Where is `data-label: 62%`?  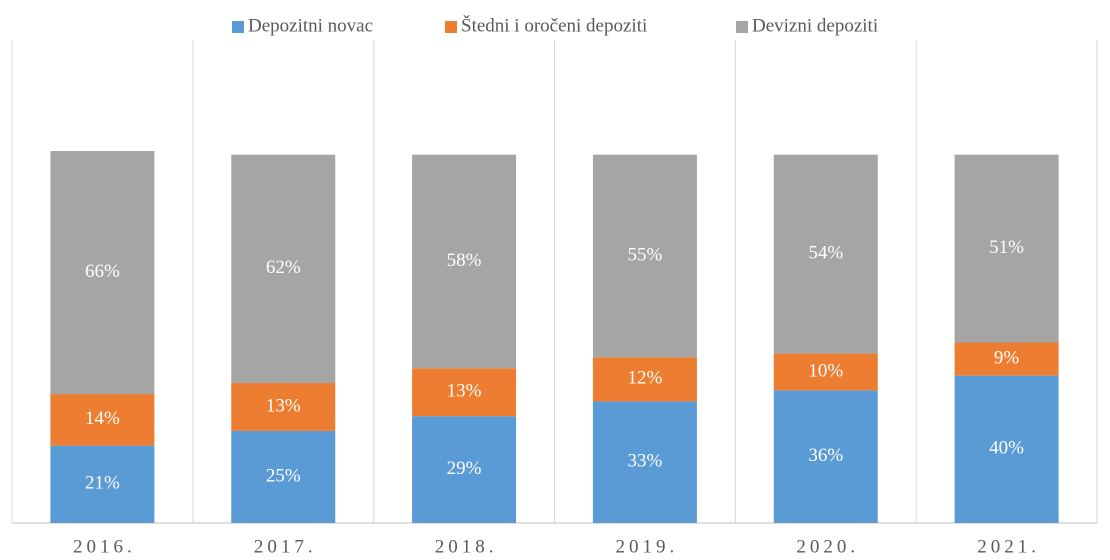 data-label: 62% is located at coordinates (283, 267).